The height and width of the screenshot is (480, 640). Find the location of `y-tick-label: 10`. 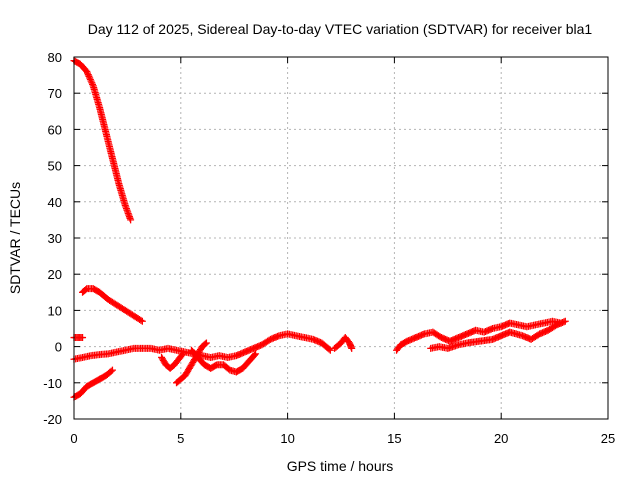

y-tick-label: 10 is located at coordinates (55, 310).